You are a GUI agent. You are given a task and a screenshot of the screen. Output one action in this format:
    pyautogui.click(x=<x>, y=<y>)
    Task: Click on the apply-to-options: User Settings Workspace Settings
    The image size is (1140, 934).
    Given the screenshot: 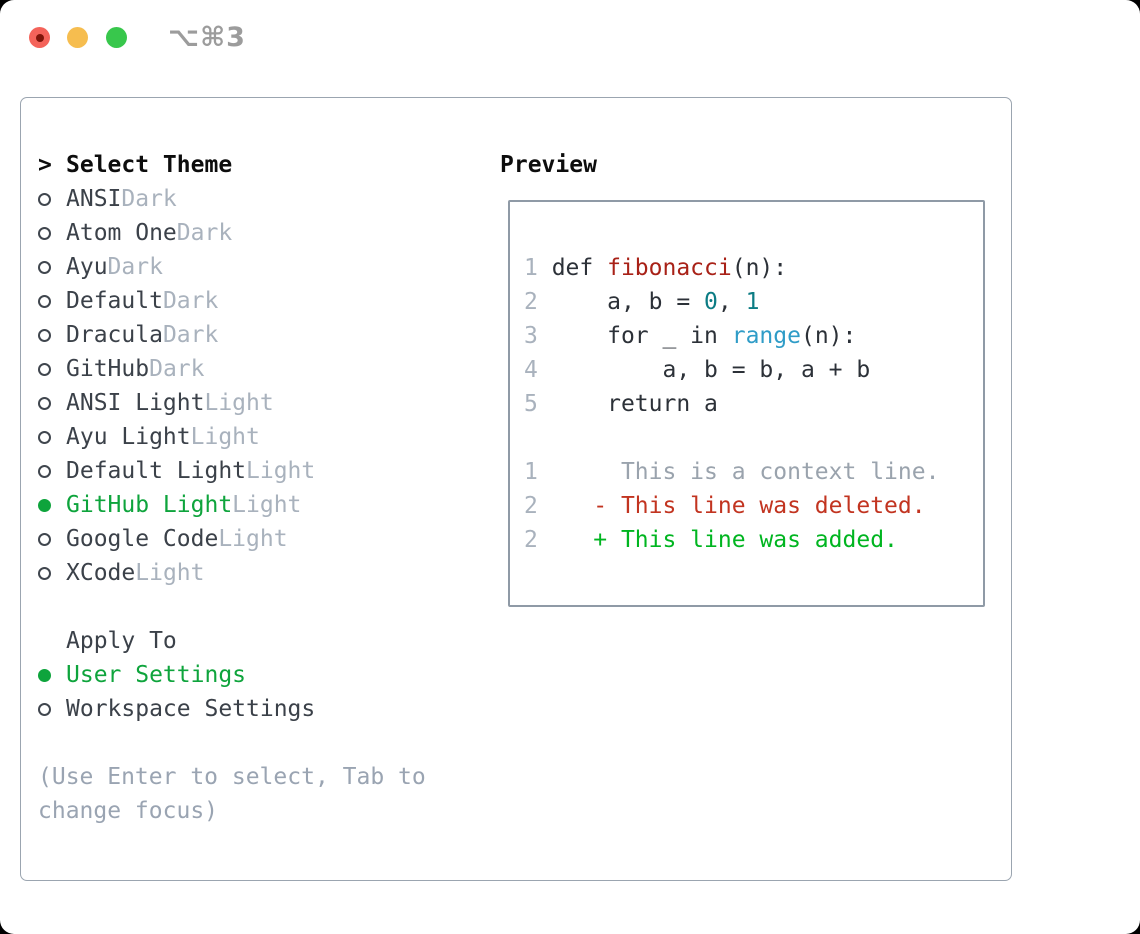 What is the action you would take?
    pyautogui.click(x=258, y=692)
    